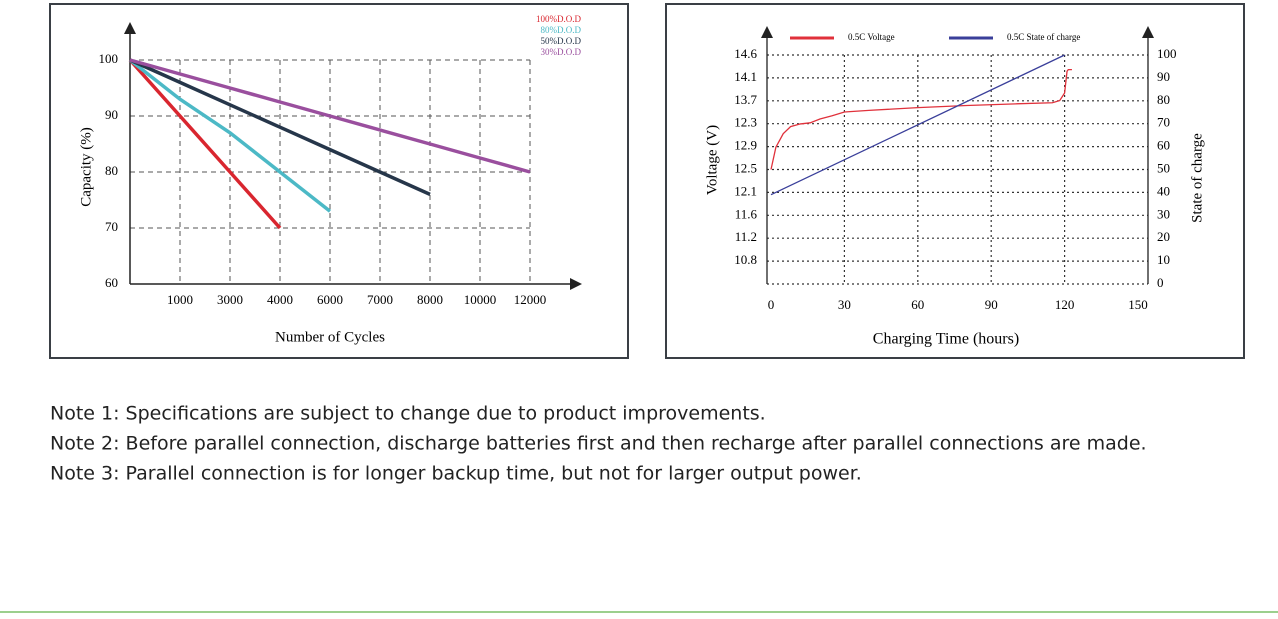  Describe the element at coordinates (771, 304) in the screenshot. I see `x-tick-label: 0` at that location.